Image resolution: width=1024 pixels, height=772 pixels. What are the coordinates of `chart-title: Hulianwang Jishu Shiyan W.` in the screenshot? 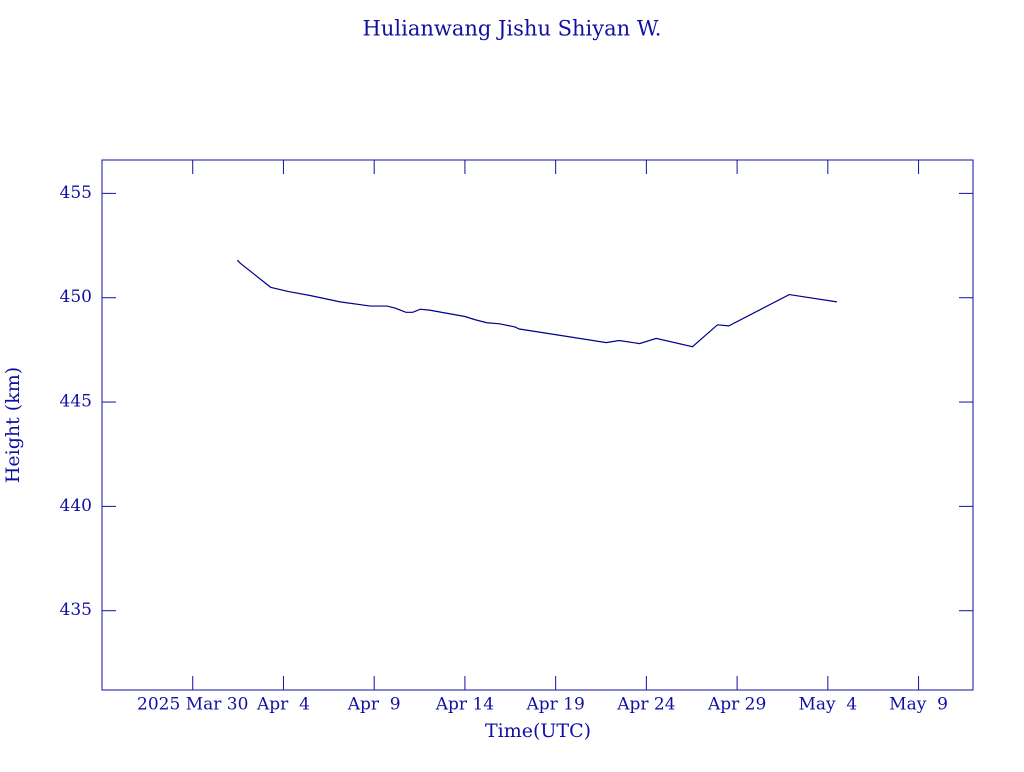 It's located at (512, 29).